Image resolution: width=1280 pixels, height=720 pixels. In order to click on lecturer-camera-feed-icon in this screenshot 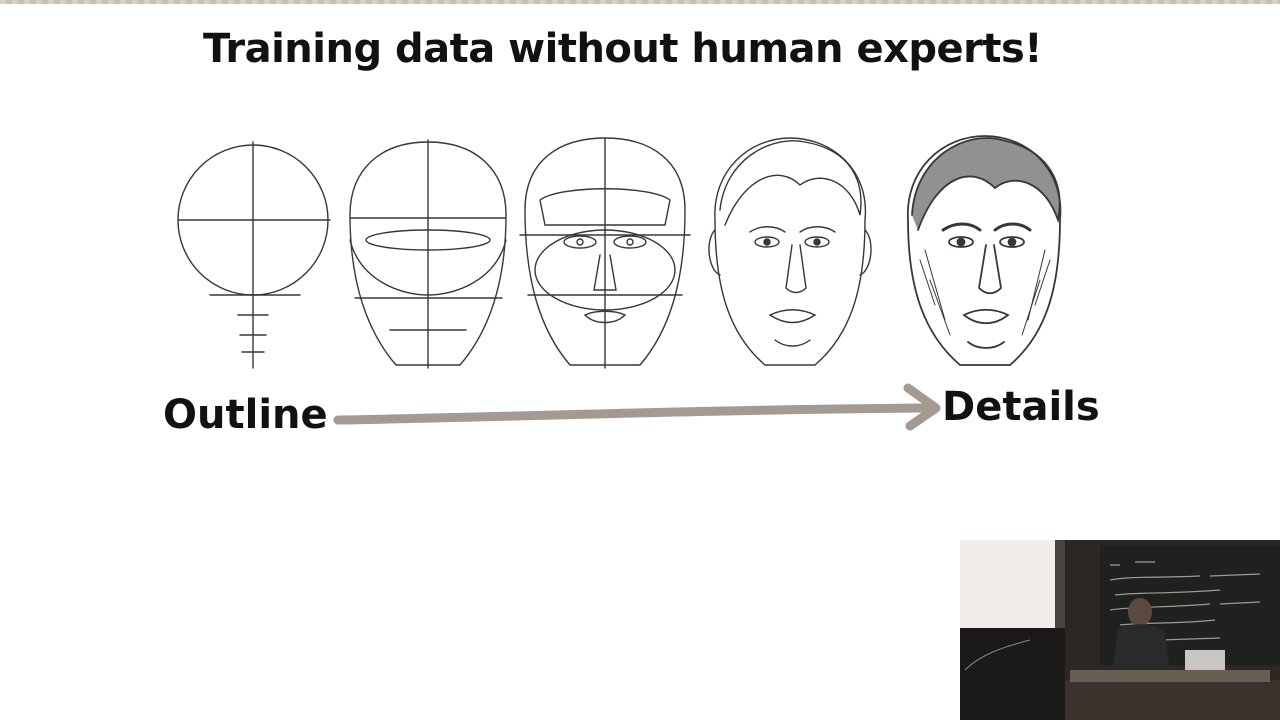, I will do `click(1120, 630)`.